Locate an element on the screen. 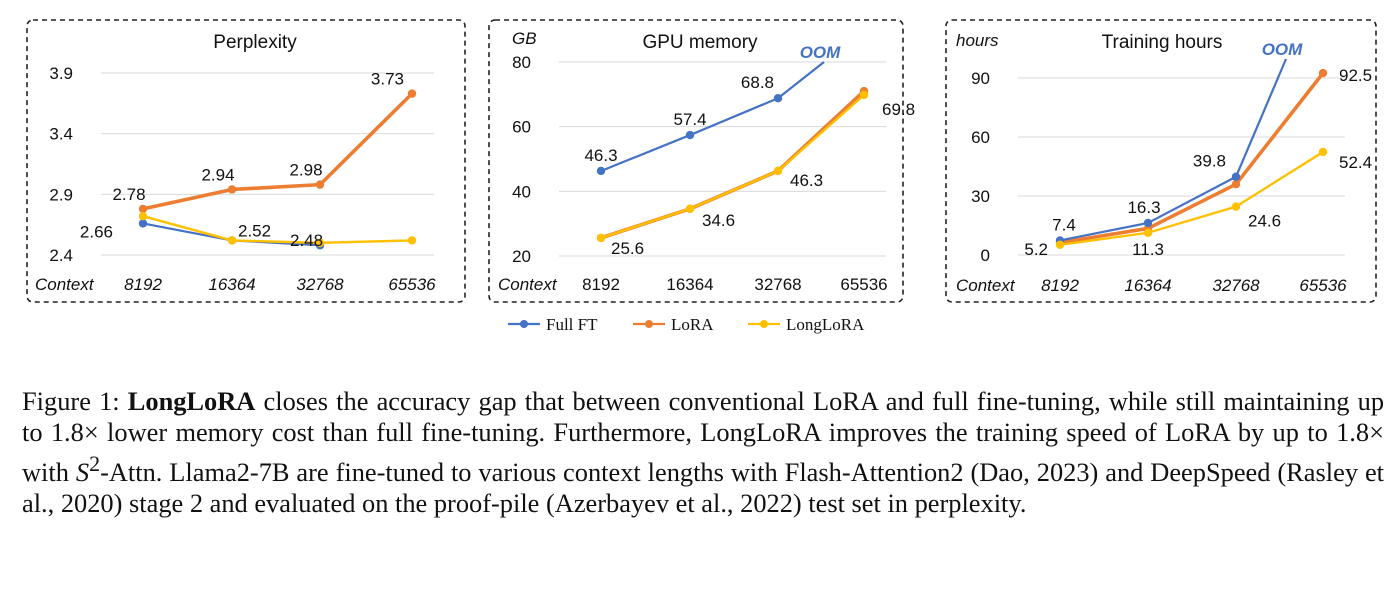 This screenshot has height=610, width=1400. y-tick-label: 30 is located at coordinates (980, 196).